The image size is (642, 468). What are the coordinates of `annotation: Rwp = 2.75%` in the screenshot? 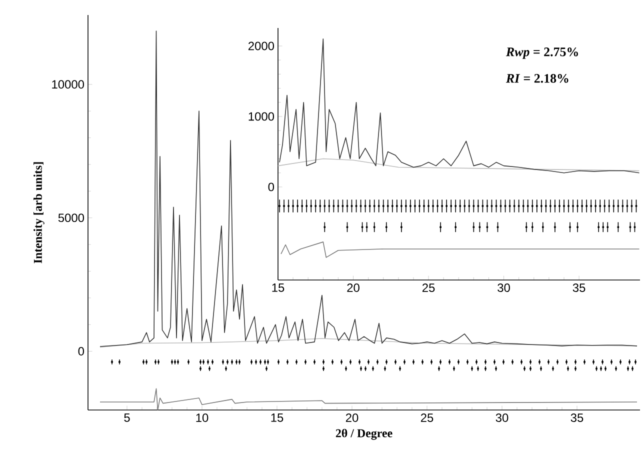 It's located at (542, 53).